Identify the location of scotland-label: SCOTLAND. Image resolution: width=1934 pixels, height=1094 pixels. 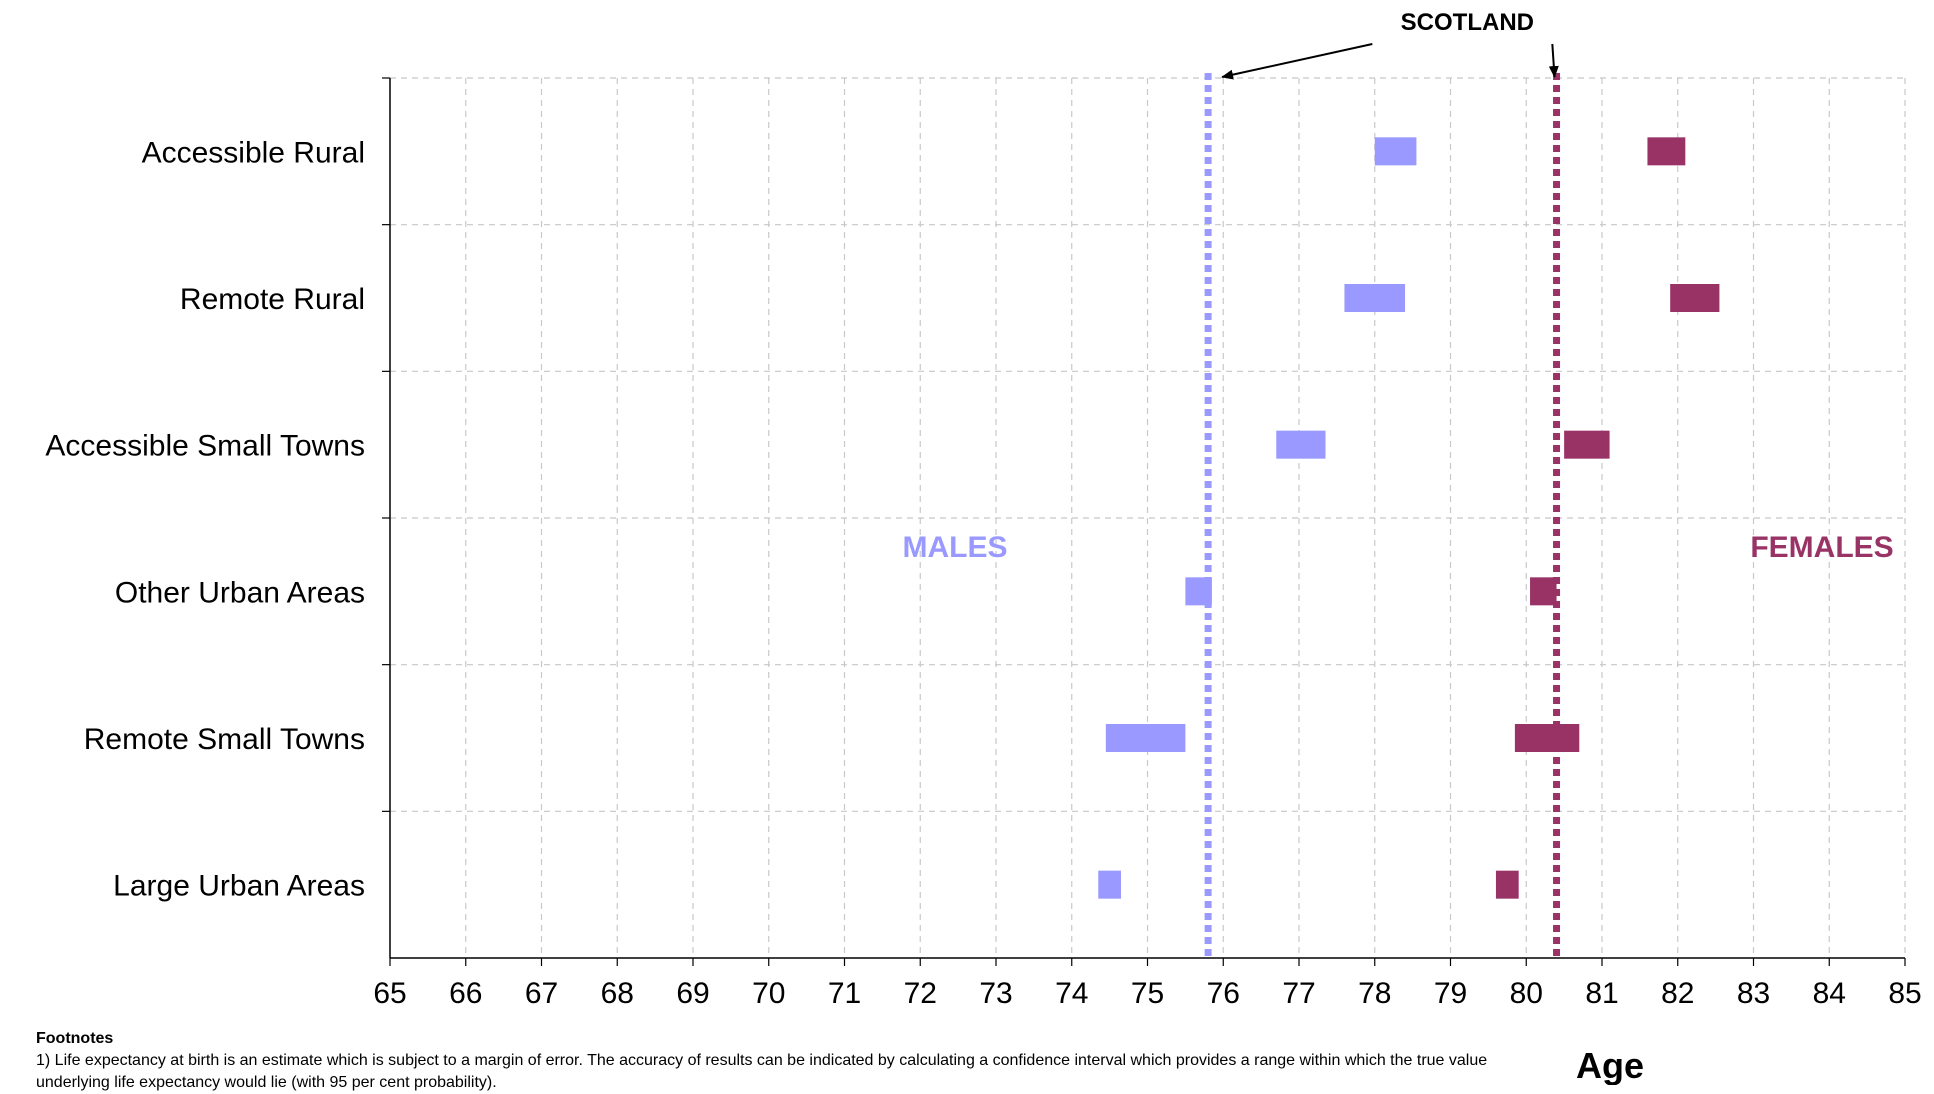
(1467, 22).